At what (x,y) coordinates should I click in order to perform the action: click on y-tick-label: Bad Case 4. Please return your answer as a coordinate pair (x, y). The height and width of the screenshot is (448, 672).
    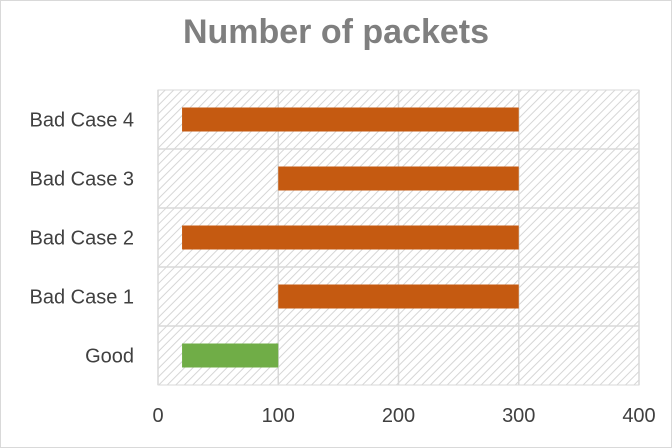
    Looking at the image, I should click on (81, 121).